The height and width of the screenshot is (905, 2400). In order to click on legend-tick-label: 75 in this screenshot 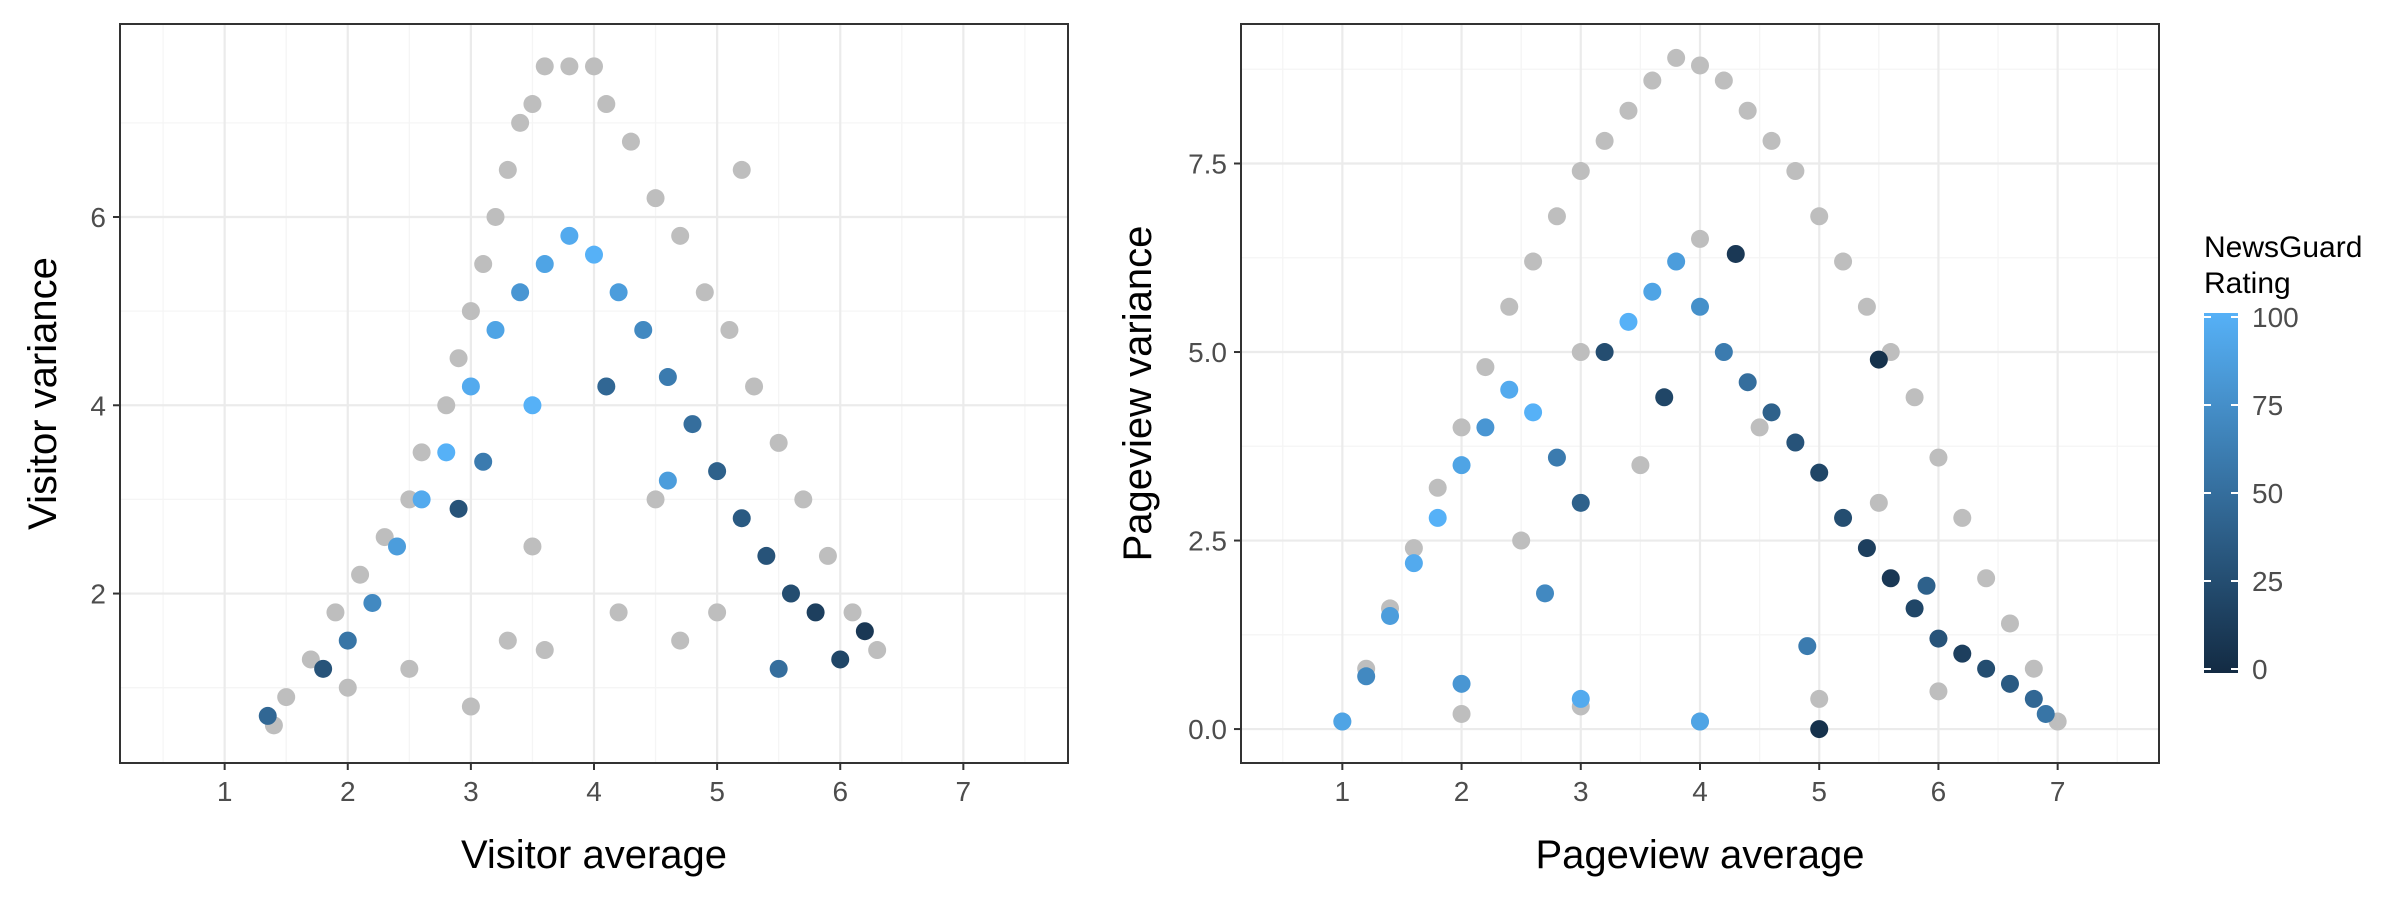, I will do `click(2267, 405)`.